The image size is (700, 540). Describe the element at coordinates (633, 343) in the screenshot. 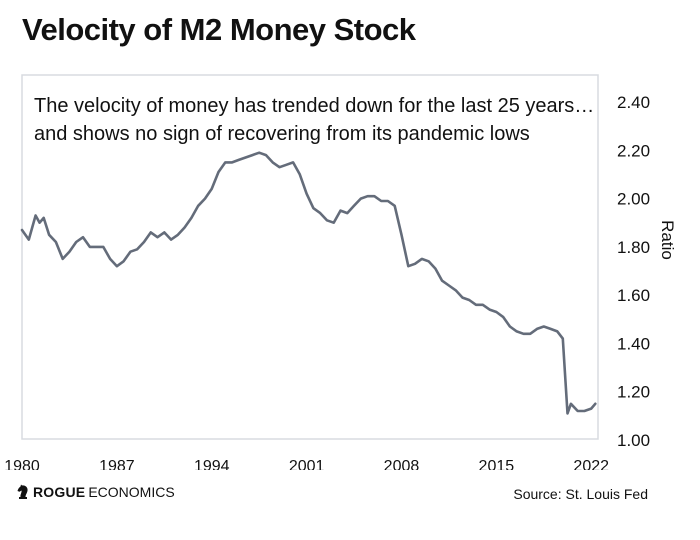

I see `y-tick-label: 1.40` at that location.